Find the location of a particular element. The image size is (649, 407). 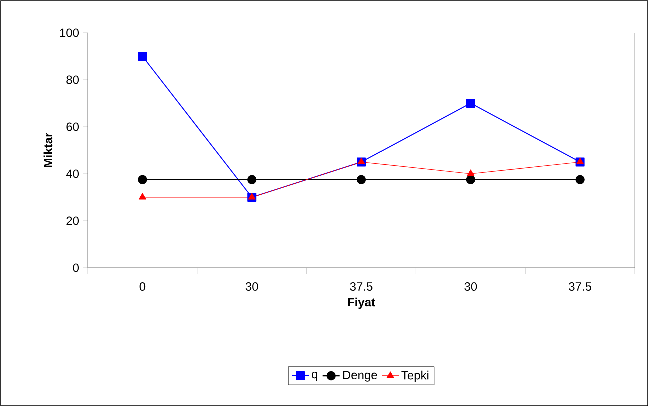

y-tick-label: 80 is located at coordinates (73, 80).